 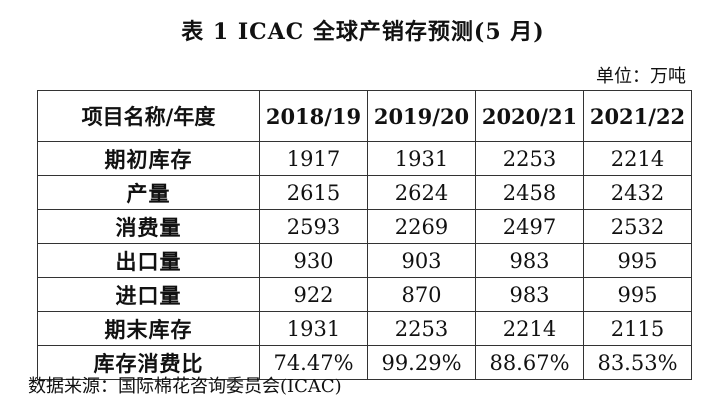 What do you see at coordinates (148, 226) in the screenshot?
I see `row-label: 消费量` at bounding box center [148, 226].